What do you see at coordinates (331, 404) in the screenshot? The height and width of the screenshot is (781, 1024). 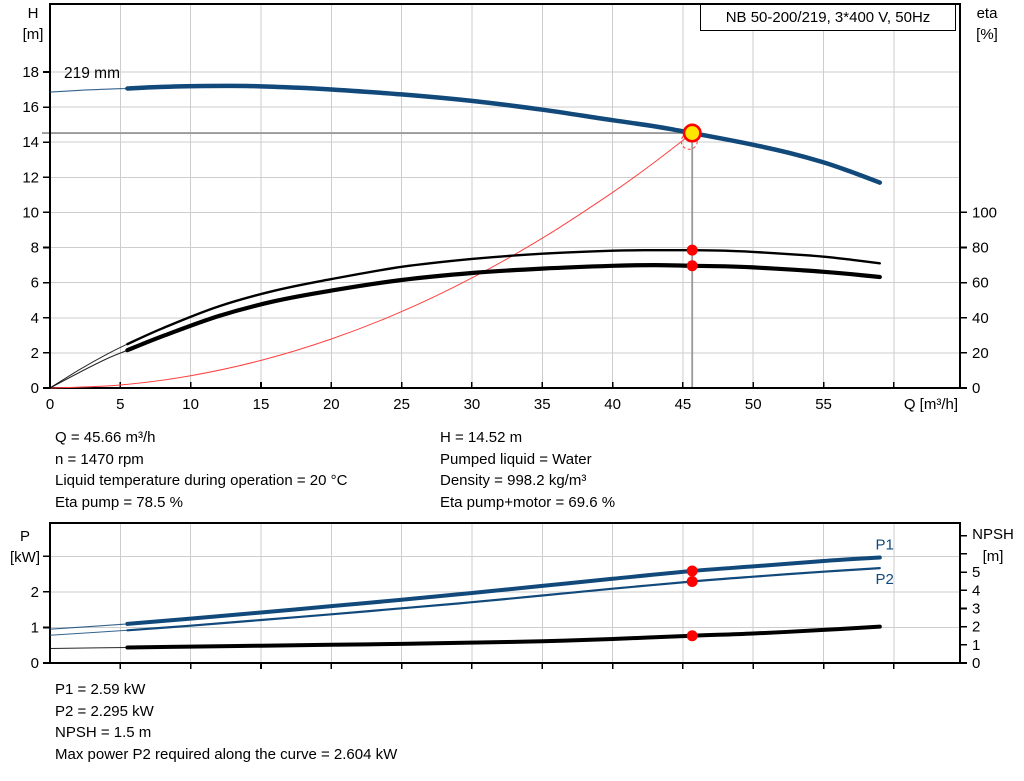 I see `x-tick-label: 20` at bounding box center [331, 404].